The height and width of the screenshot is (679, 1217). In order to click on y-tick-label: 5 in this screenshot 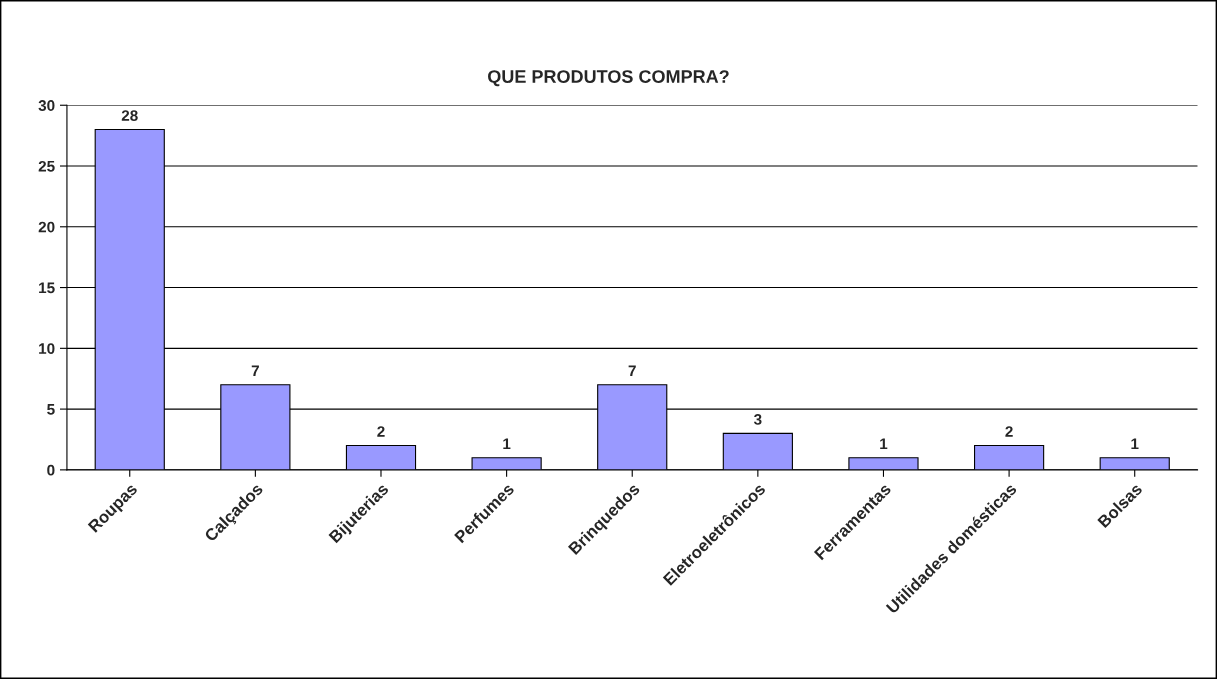, I will do `click(51, 409)`.